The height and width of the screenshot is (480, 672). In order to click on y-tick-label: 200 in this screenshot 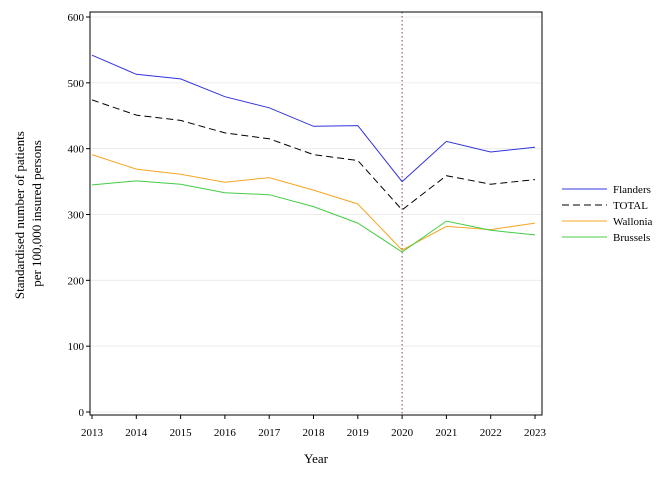, I will do `click(76, 281)`.